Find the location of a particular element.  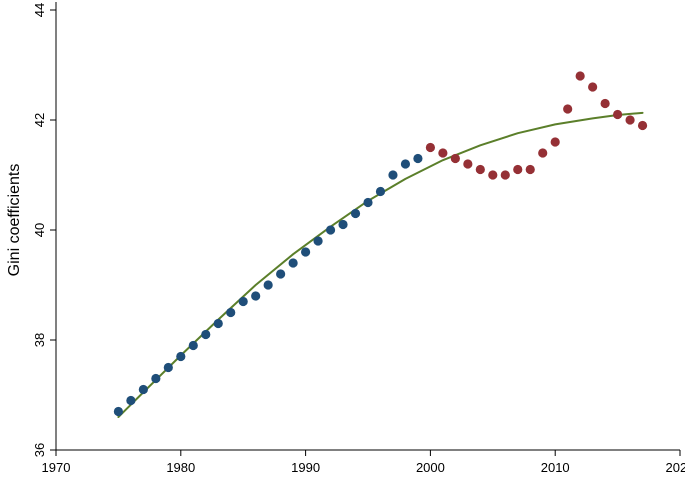

x-tick-label: 2010 is located at coordinates (555, 467).